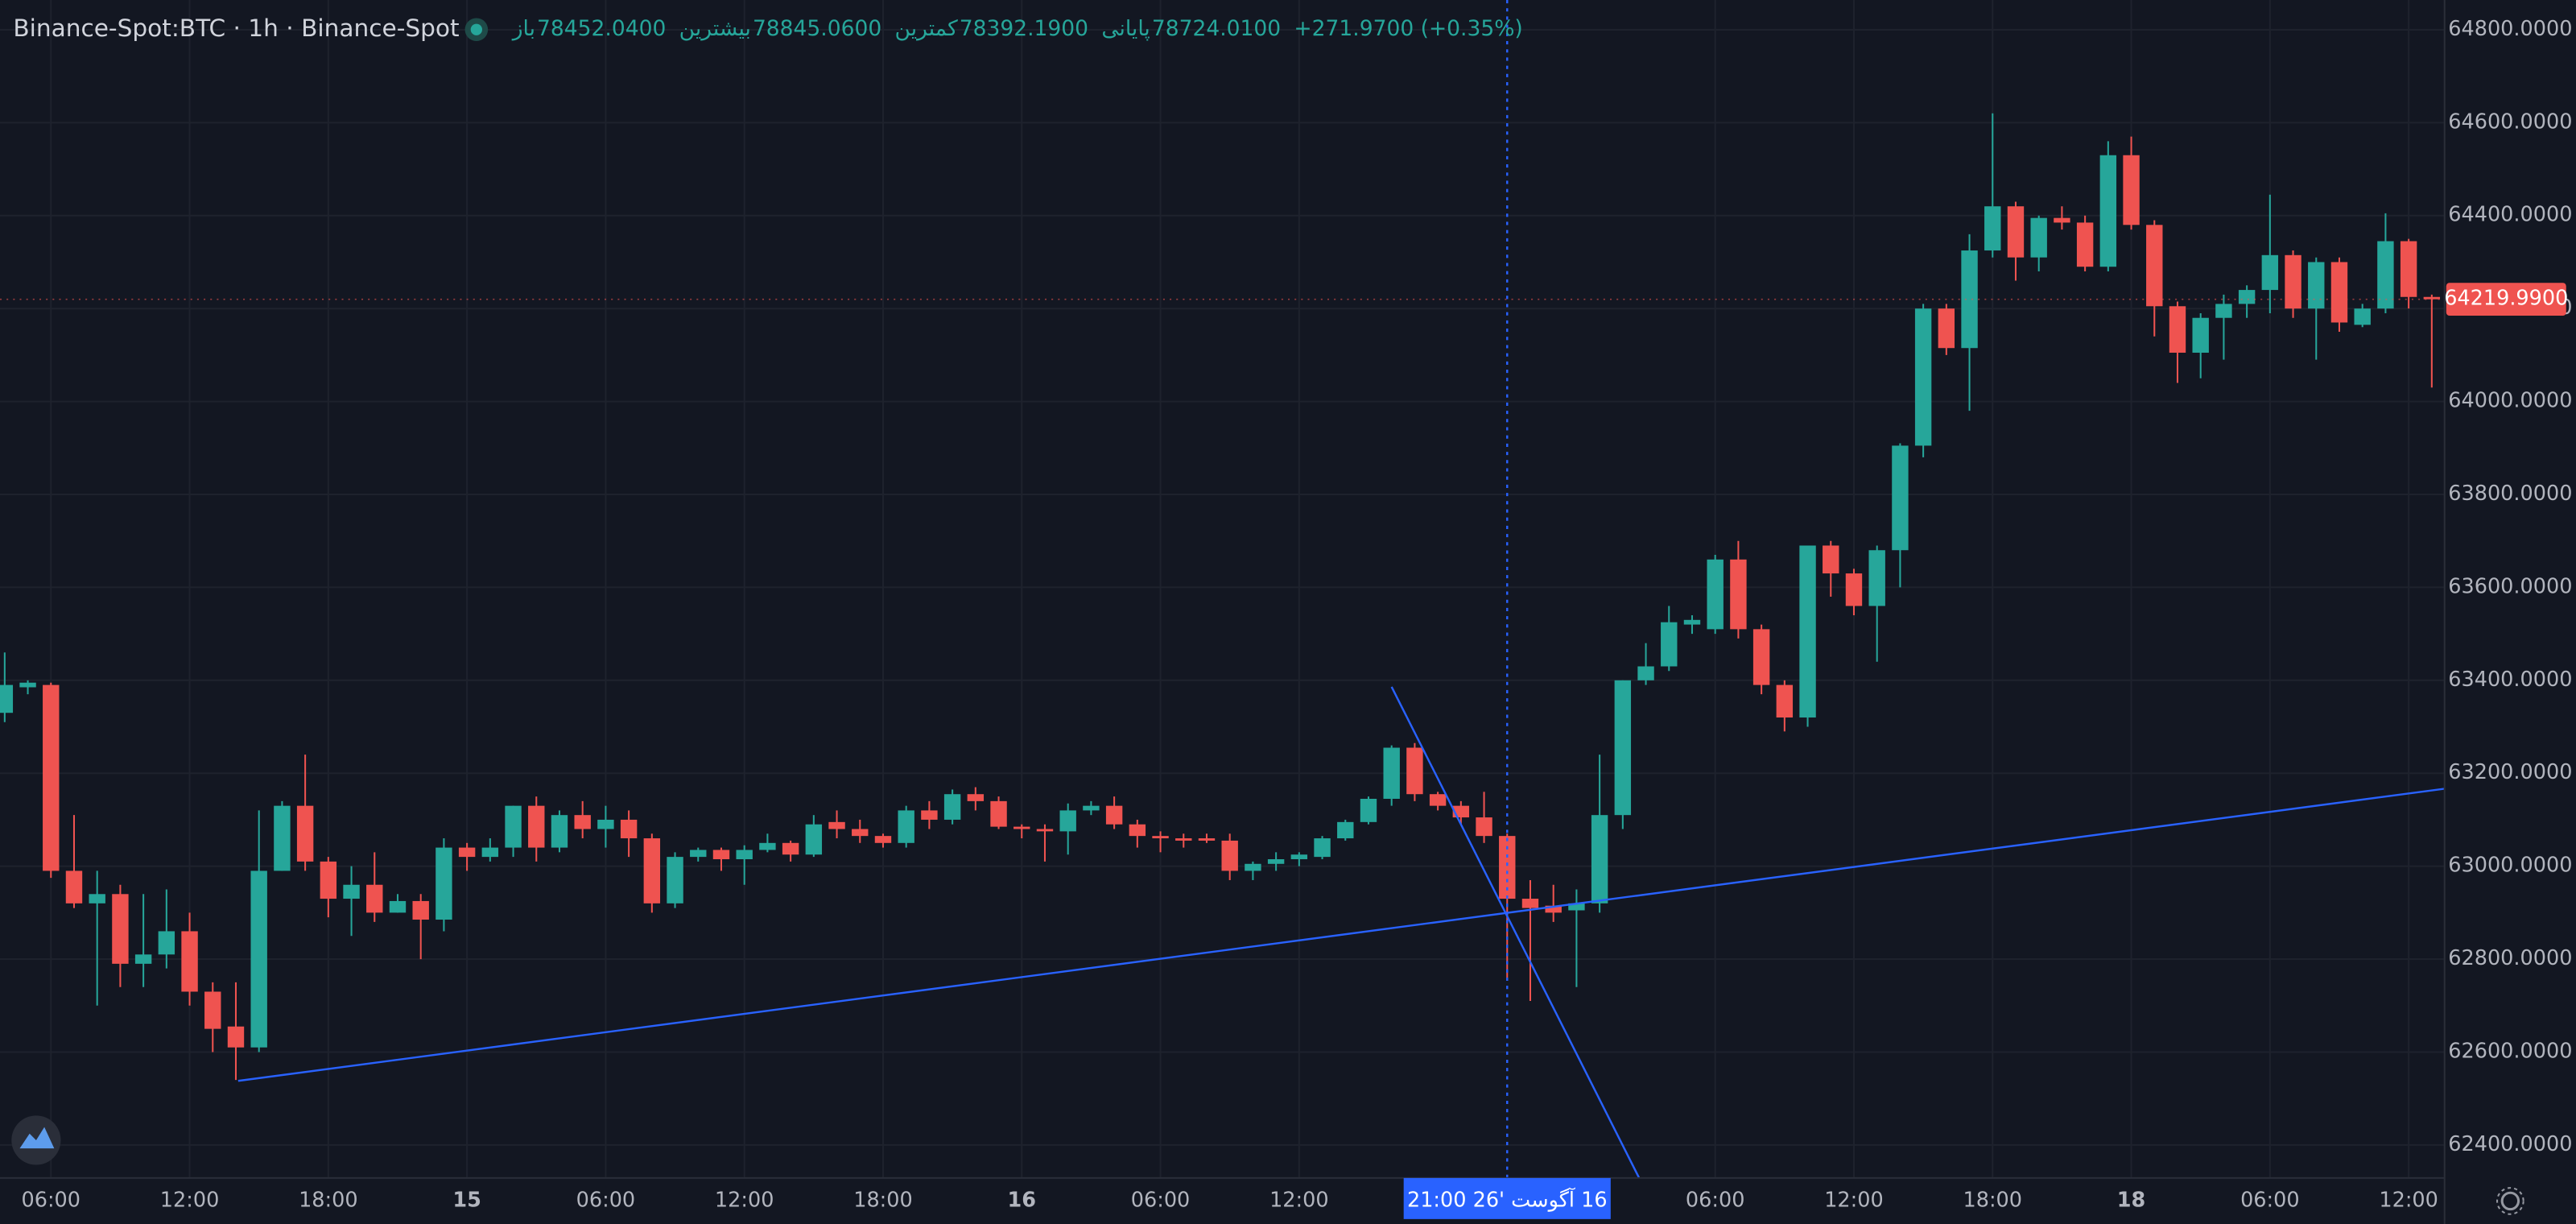 The width and height of the screenshot is (2576, 1224). What do you see at coordinates (2510, 1201) in the screenshot?
I see `settings-button` at bounding box center [2510, 1201].